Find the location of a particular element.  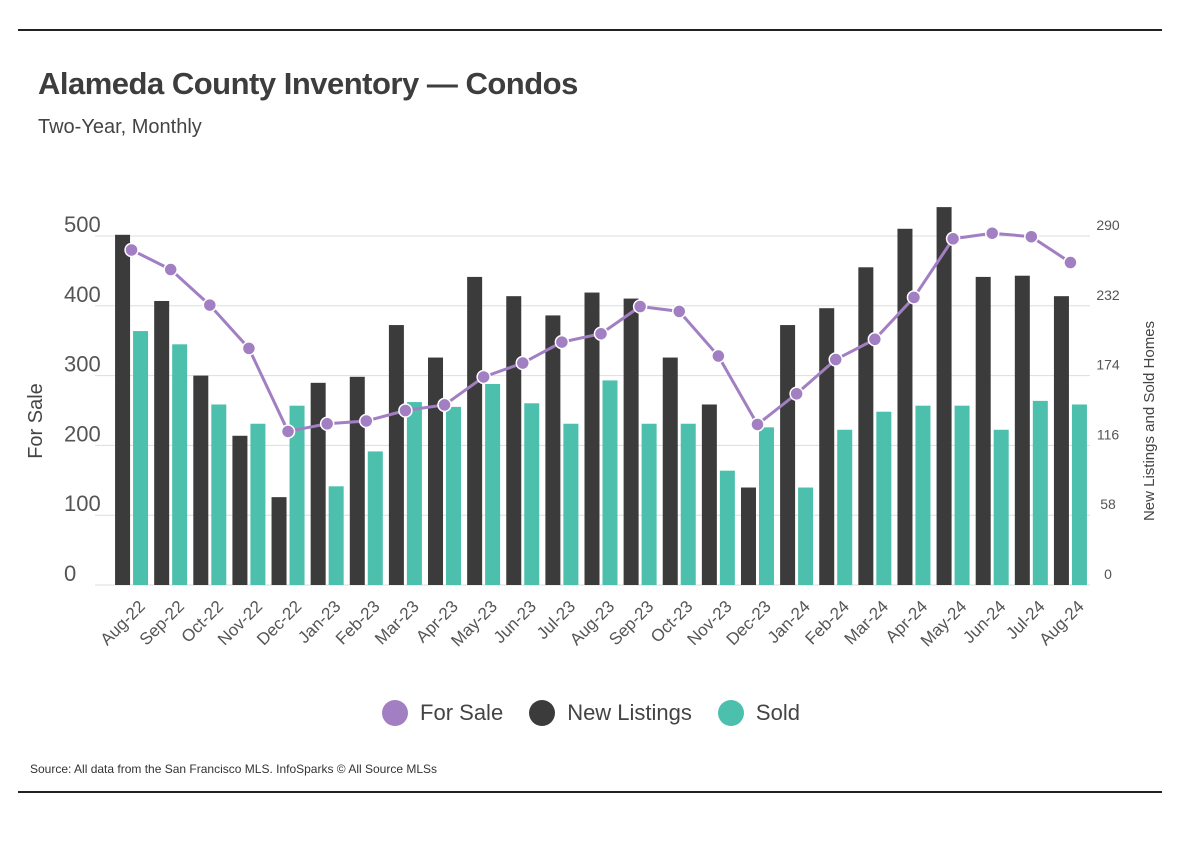

page-subtitle: Two-Year, Monthly is located at coordinates (120, 127).